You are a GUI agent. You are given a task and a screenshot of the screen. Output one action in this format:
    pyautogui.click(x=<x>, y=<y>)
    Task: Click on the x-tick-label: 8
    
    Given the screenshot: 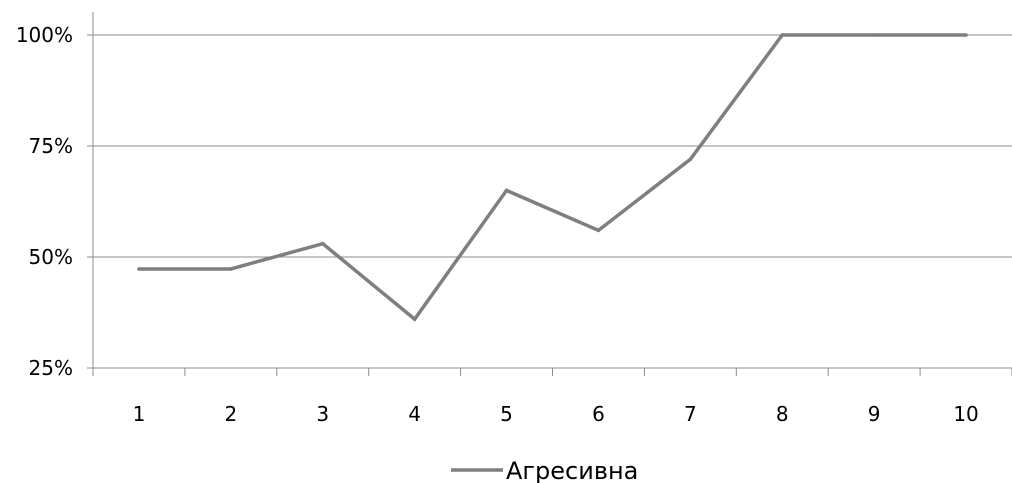 What is the action you would take?
    pyautogui.click(x=782, y=414)
    